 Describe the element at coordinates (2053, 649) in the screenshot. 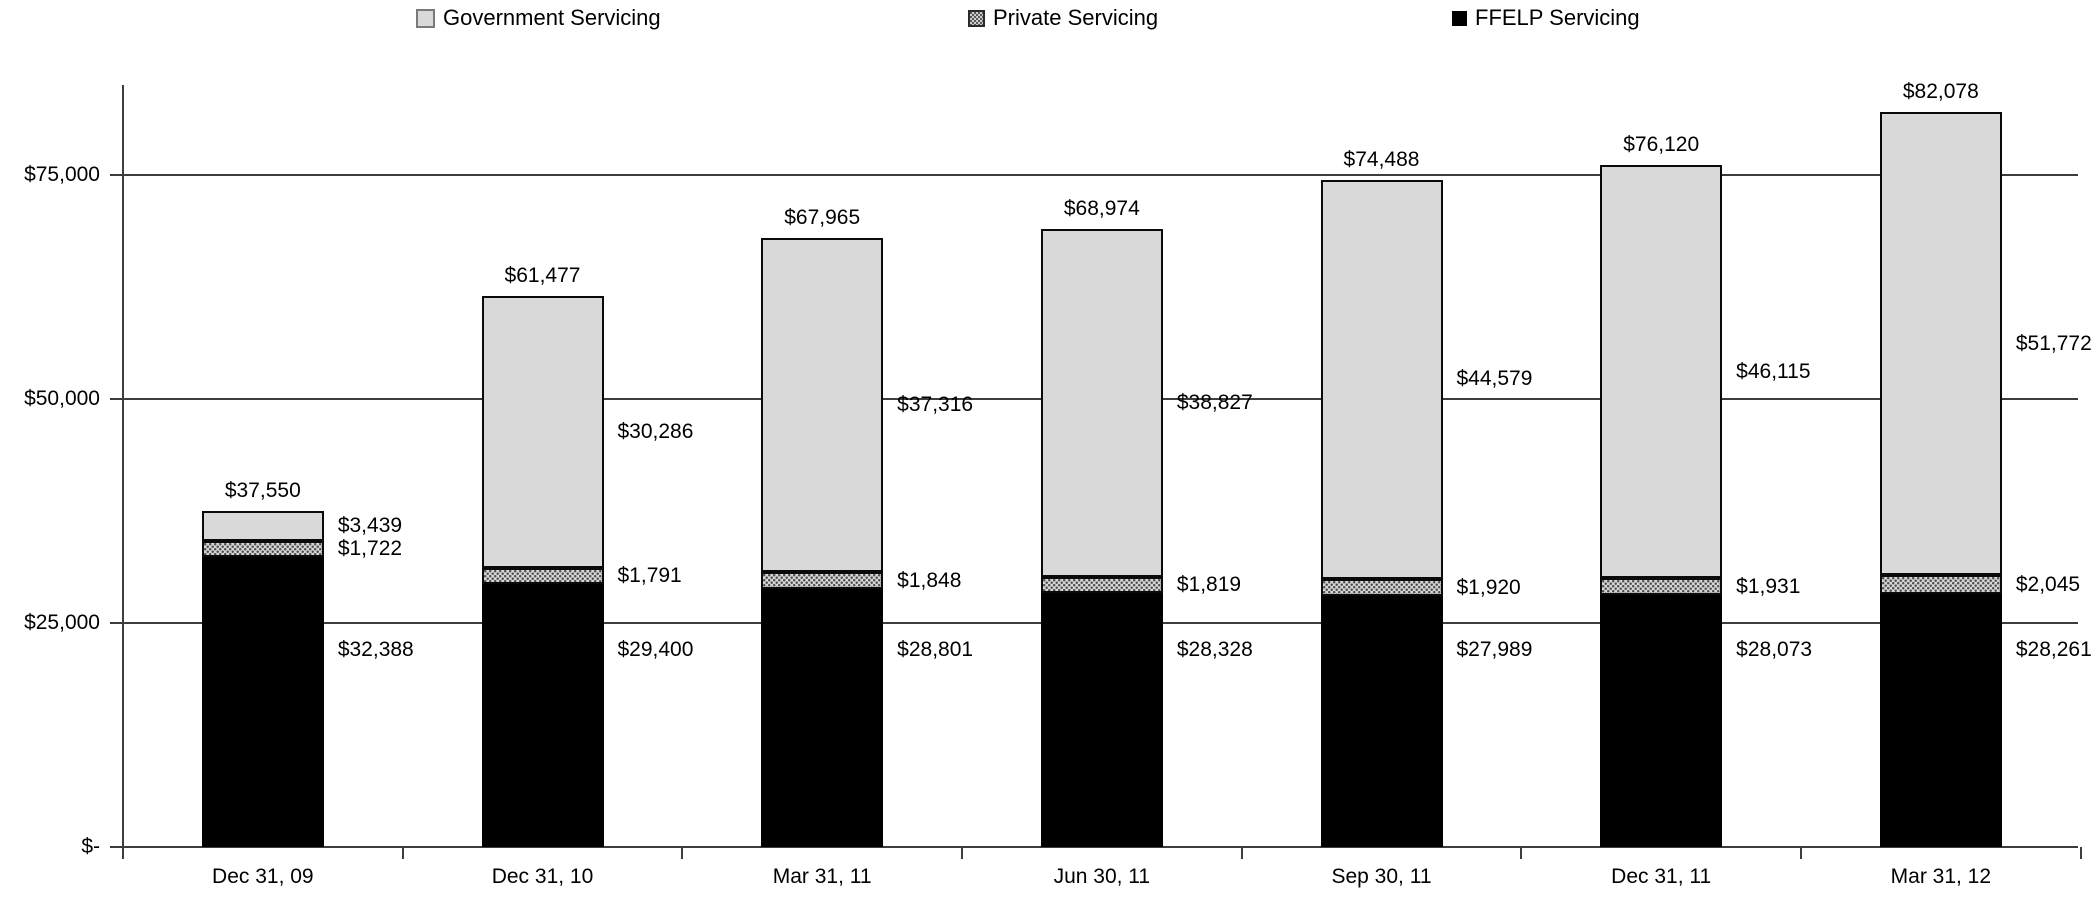

I see `data-label-ffelp: $28,261` at that location.